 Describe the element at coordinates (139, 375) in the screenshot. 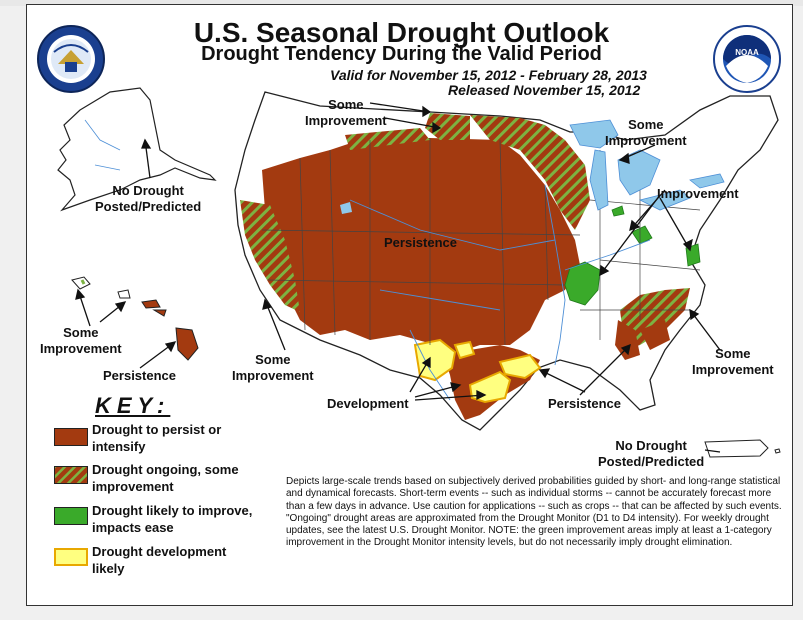

I see `label-hawaii-persistence: Persistence` at that location.